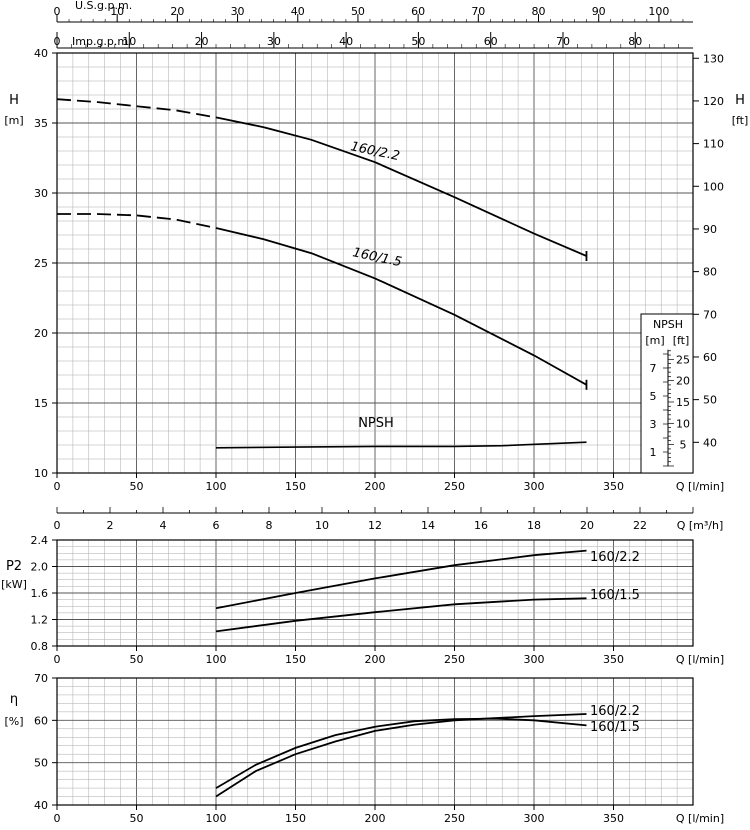 The height and width of the screenshot is (830, 750). Describe the element at coordinates (478, 11) in the screenshot. I see `us-gpm-tick-label: 70` at that location.